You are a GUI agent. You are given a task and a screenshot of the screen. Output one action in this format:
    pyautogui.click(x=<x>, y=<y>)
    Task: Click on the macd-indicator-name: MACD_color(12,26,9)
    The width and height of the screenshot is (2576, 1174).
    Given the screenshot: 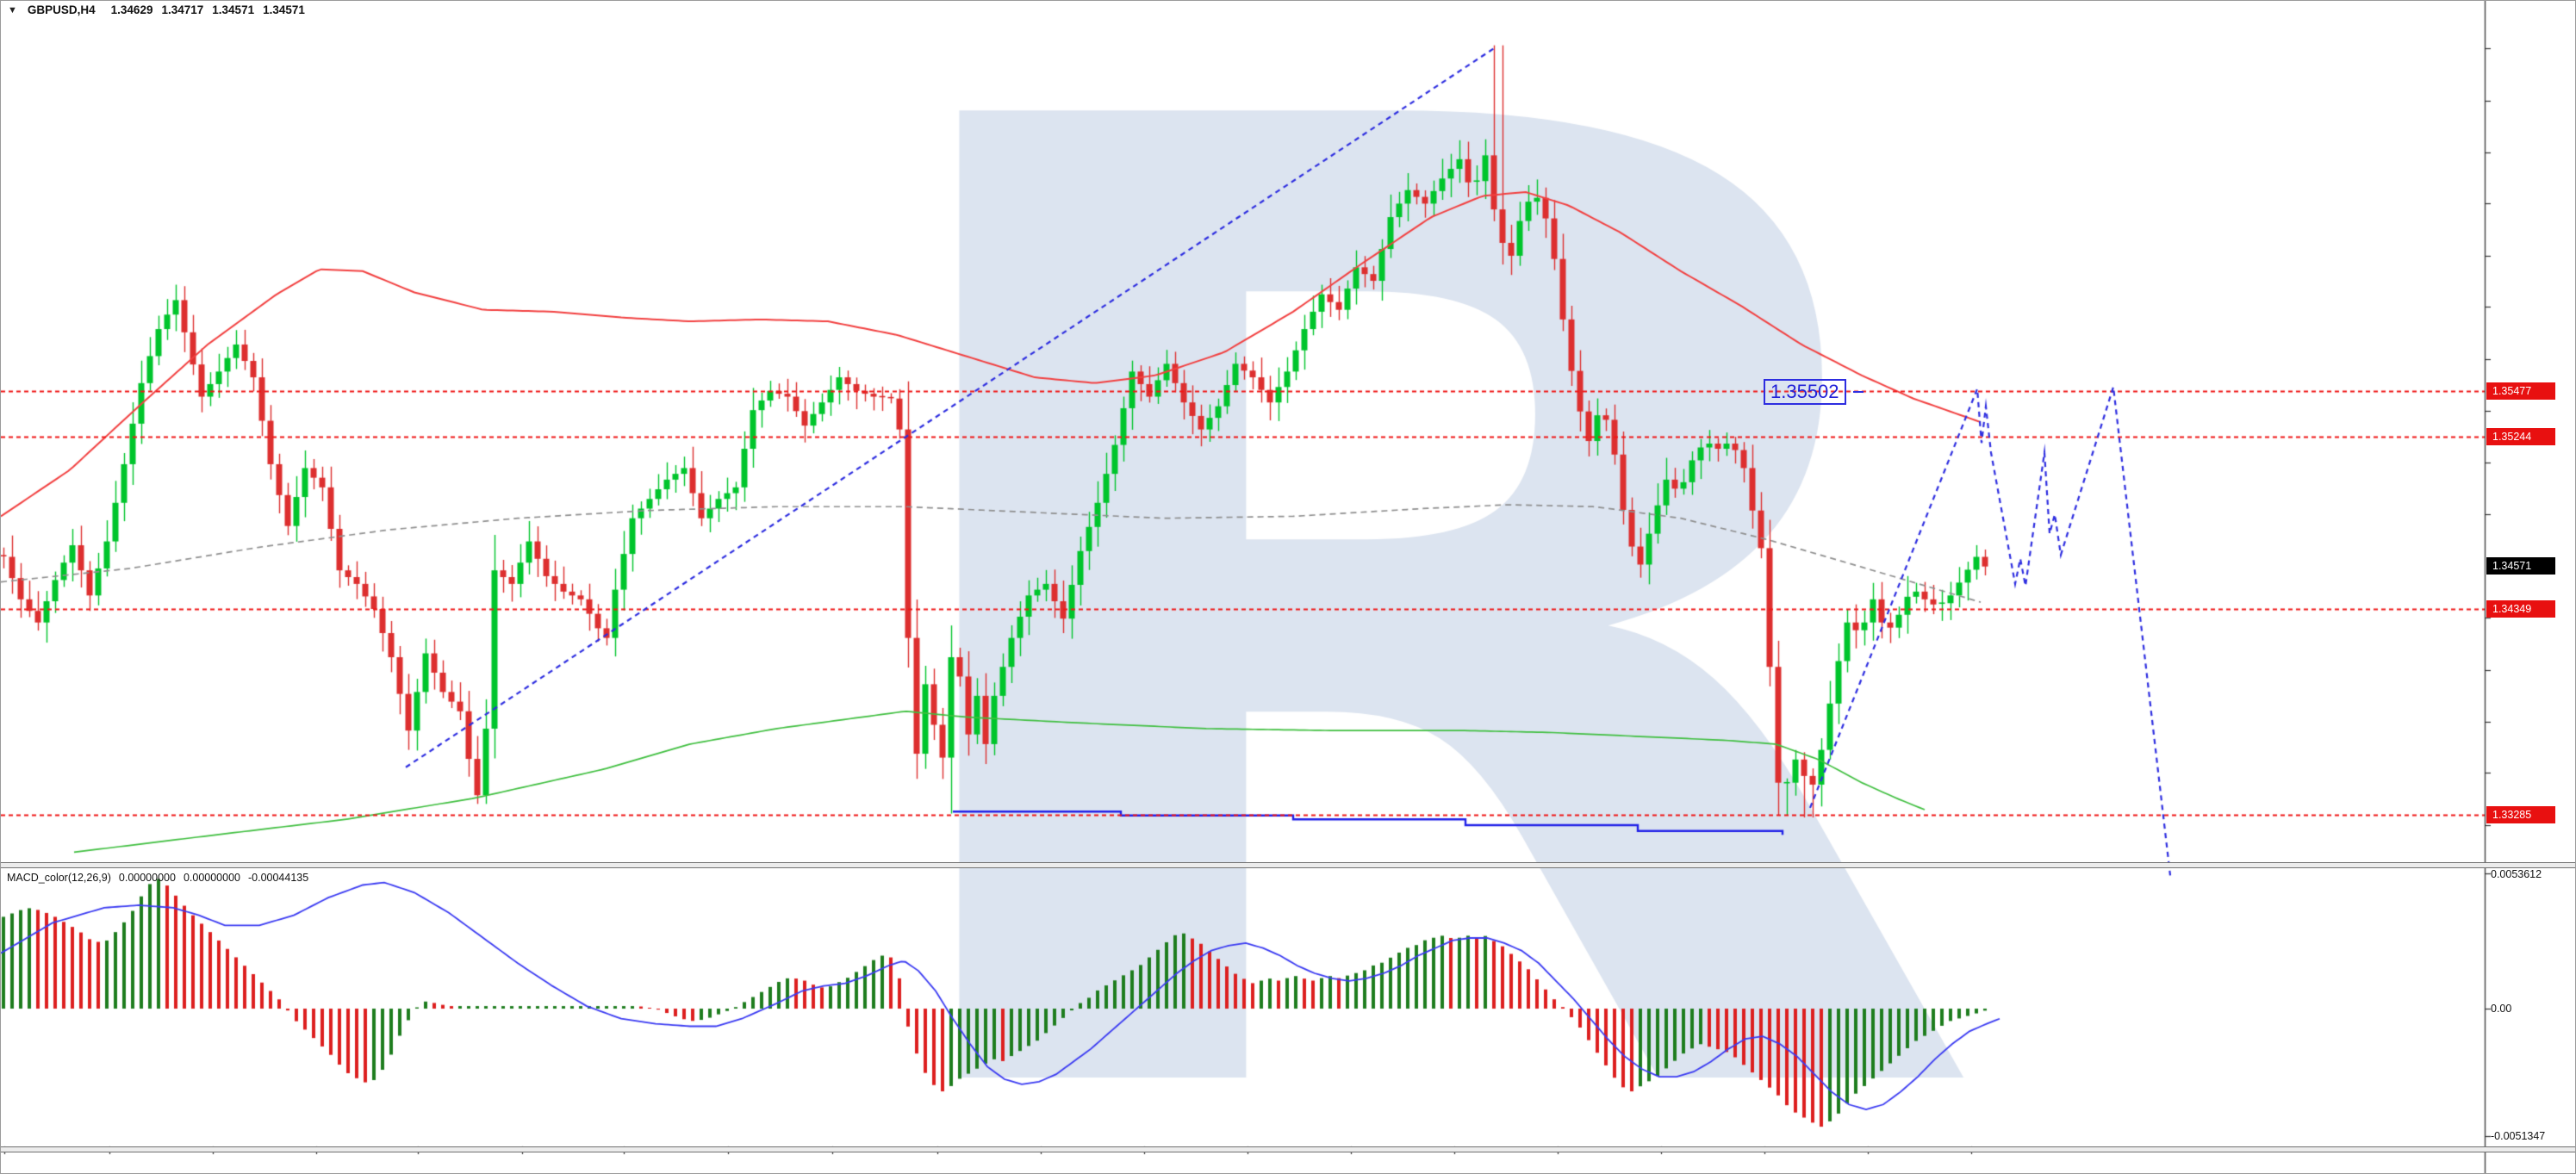 What is the action you would take?
    pyautogui.click(x=59, y=878)
    